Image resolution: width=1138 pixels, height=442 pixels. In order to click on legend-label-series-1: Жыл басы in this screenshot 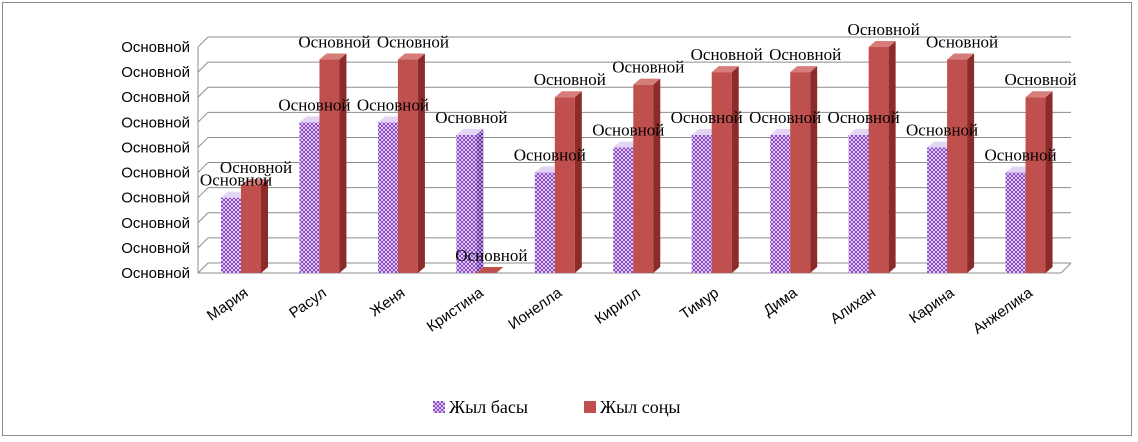, I will do `click(488, 407)`.